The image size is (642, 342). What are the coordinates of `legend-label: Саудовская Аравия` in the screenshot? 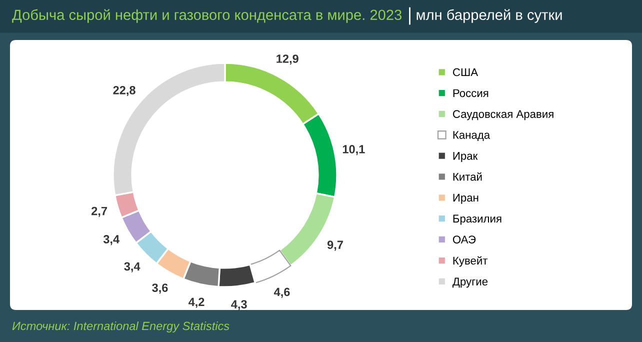 It's located at (503, 115).